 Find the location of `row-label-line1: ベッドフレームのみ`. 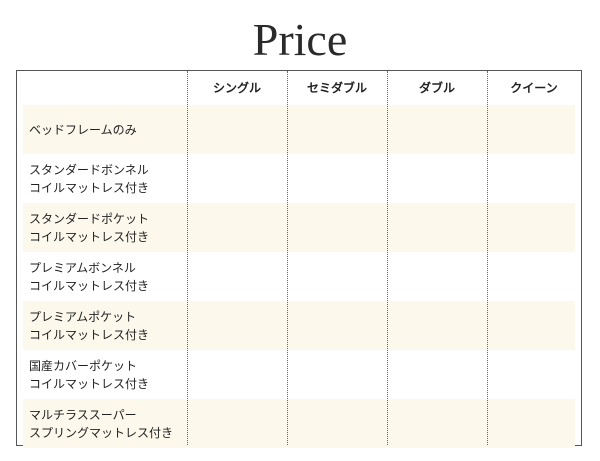

row-label-line1: ベッドフレームのみ is located at coordinates (83, 129).